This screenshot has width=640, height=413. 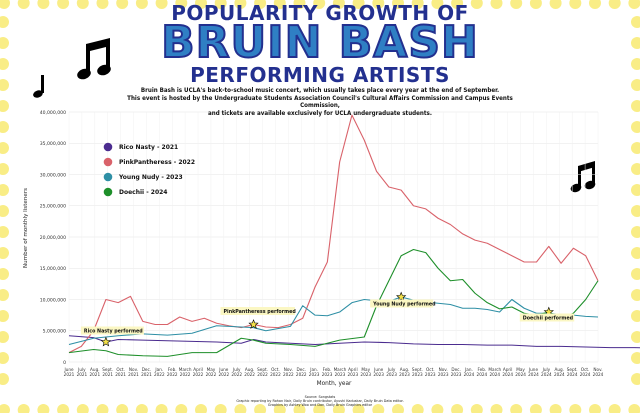 I want to click on title-main: BRUIN BASH, so click(x=319, y=43).